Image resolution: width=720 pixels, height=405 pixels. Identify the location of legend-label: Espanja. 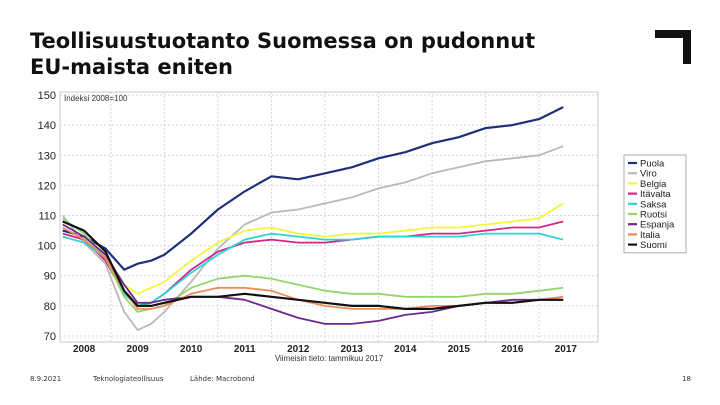
(657, 225).